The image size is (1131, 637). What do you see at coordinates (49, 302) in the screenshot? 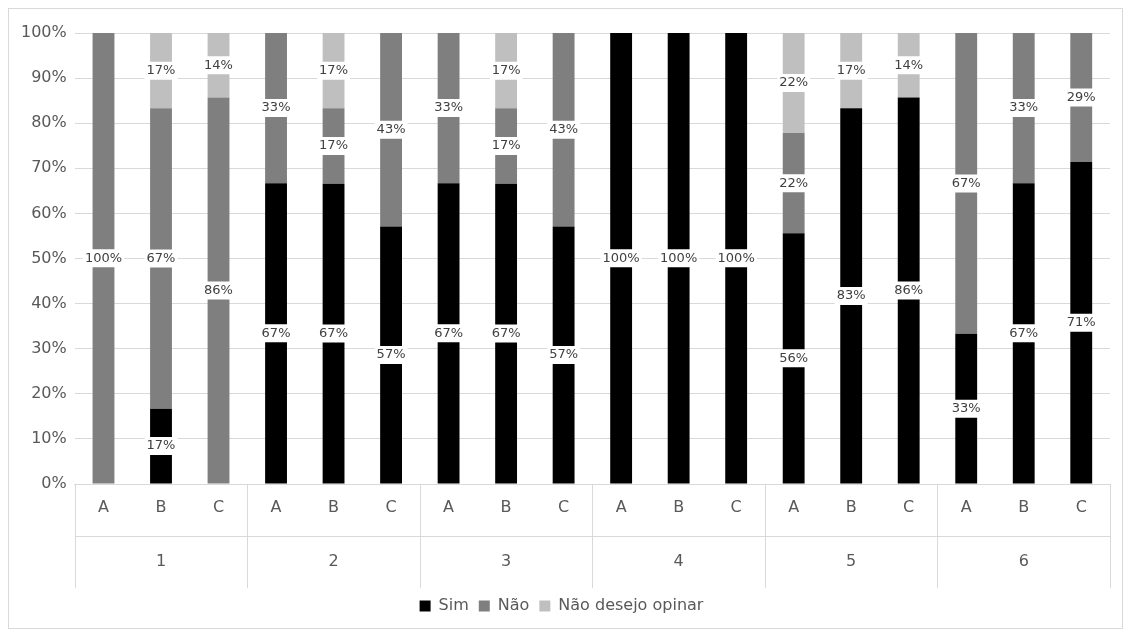
I see `y-tick-label: 40%` at bounding box center [49, 302].